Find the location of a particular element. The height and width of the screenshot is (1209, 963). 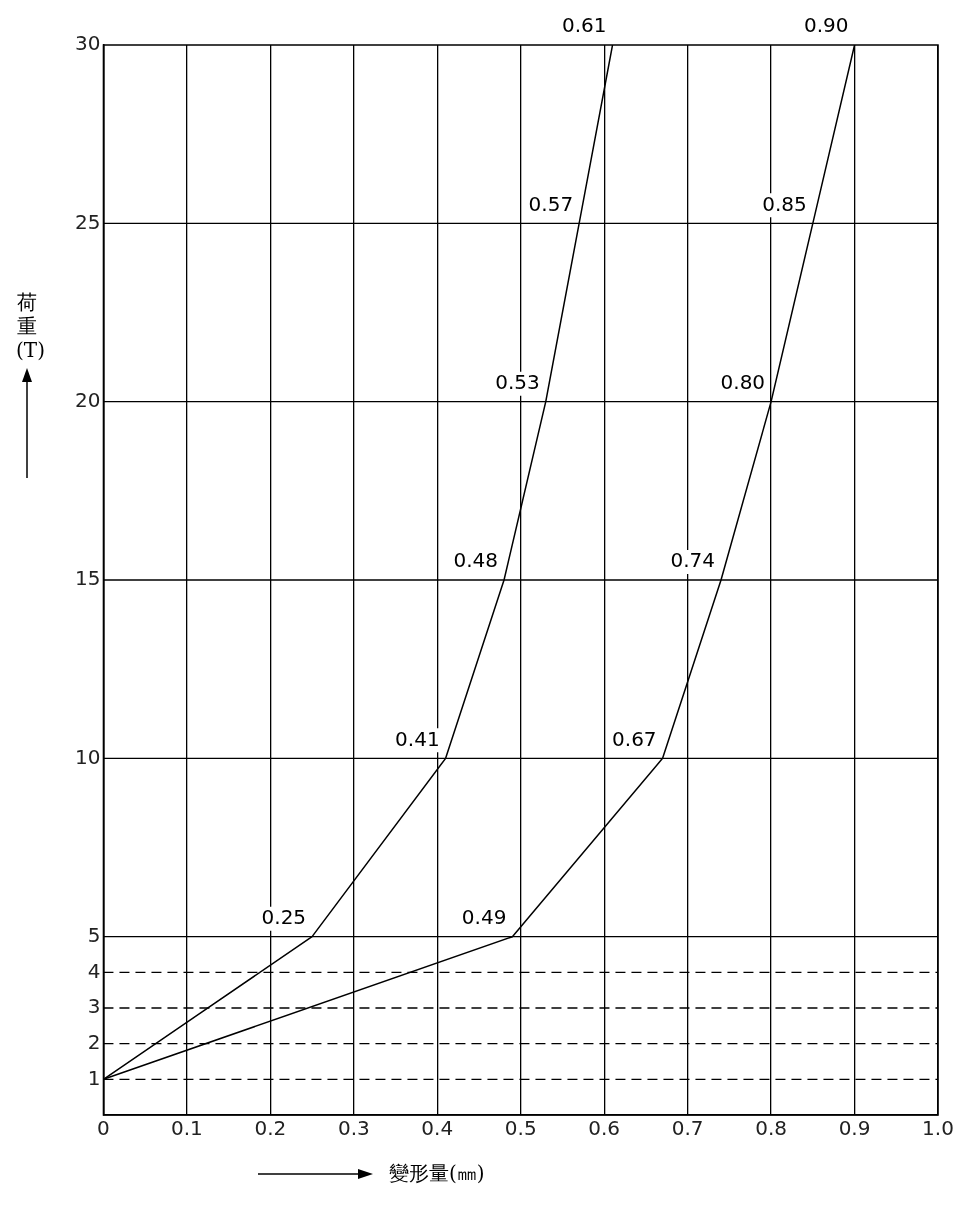

x-tick-label: 0.8 is located at coordinates (771, 1128).